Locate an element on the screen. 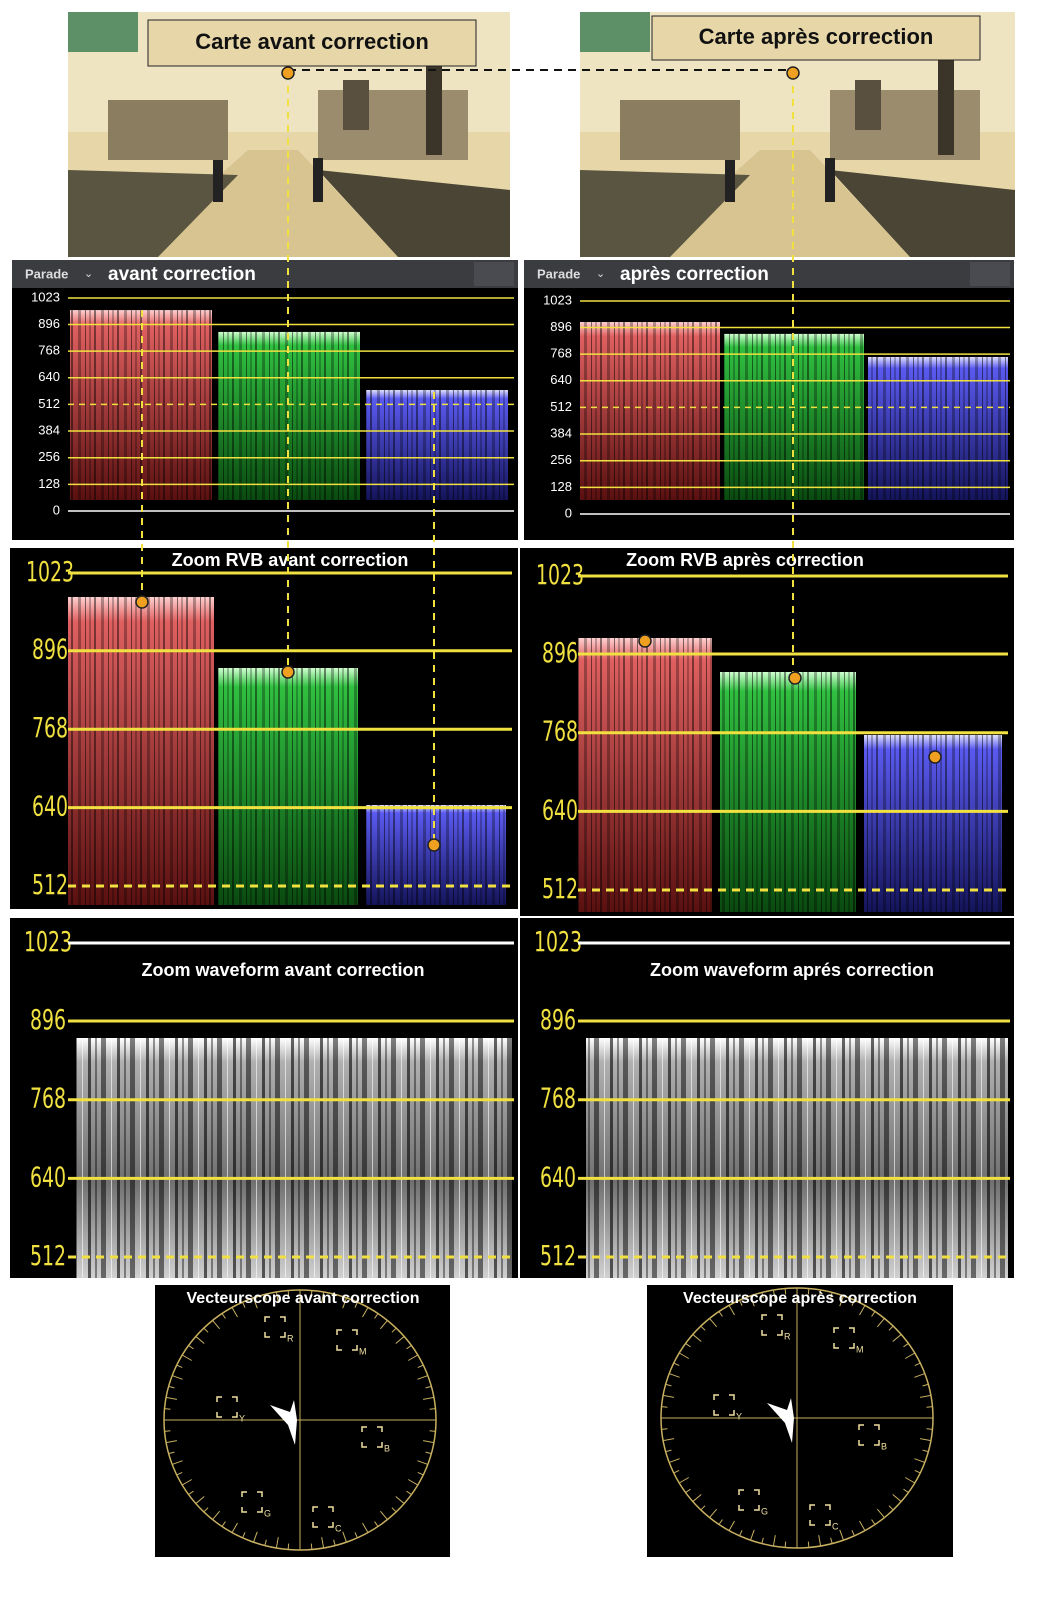 This screenshot has height=1610, width=1038. photo-stamp is located at coordinates (615, 32).